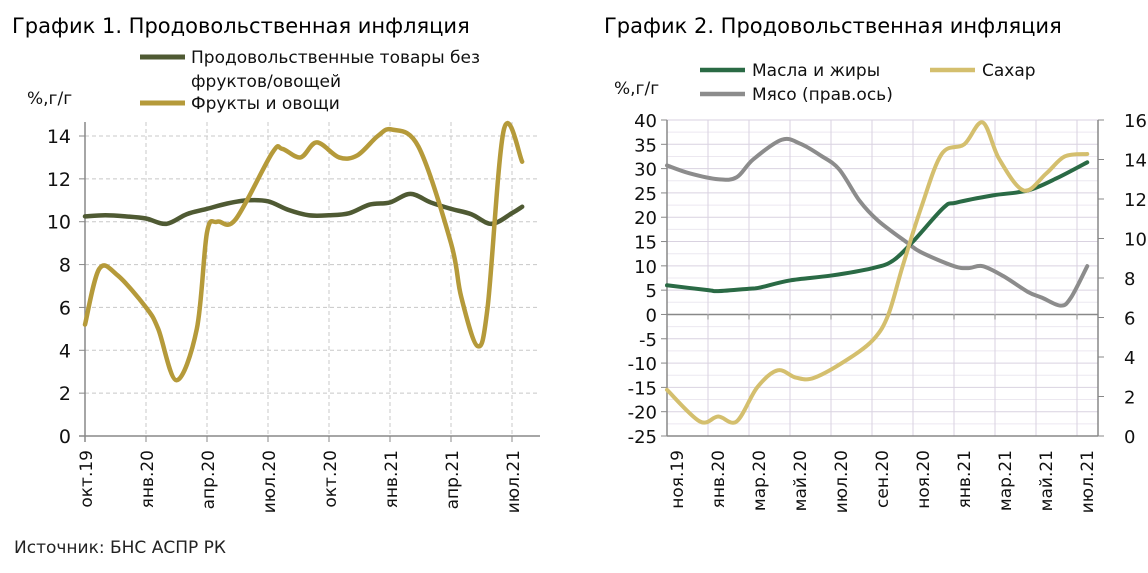 Image resolution: width=1148 pixels, height=573 pixels. I want to click on series-line-meat, so click(877, 222).